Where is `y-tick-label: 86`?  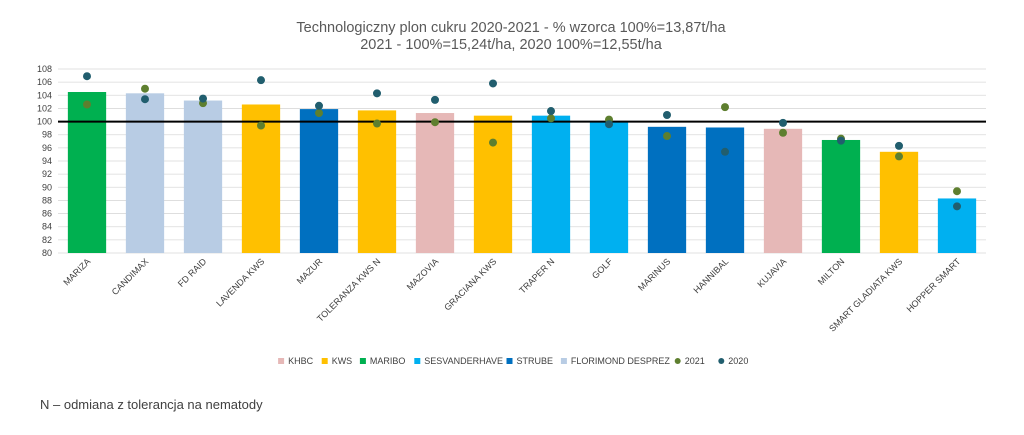
y-tick-label: 86 is located at coordinates (47, 214).